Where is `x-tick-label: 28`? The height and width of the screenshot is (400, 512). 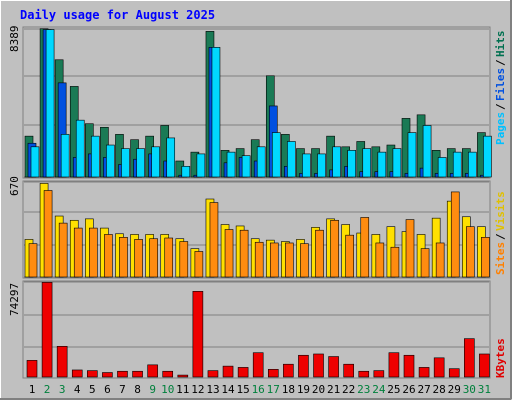
x-tick-label: 28 is located at coordinates (439, 389).